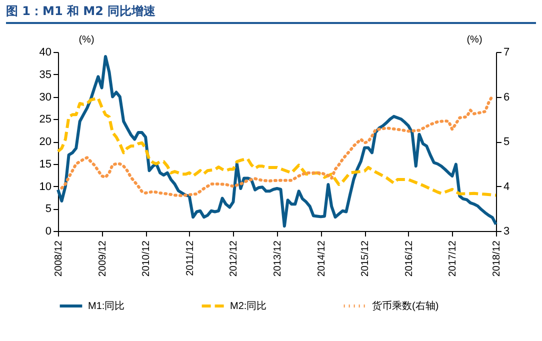 The image size is (542, 341). I want to click on x-tick-label: 2017/12, so click(453, 258).